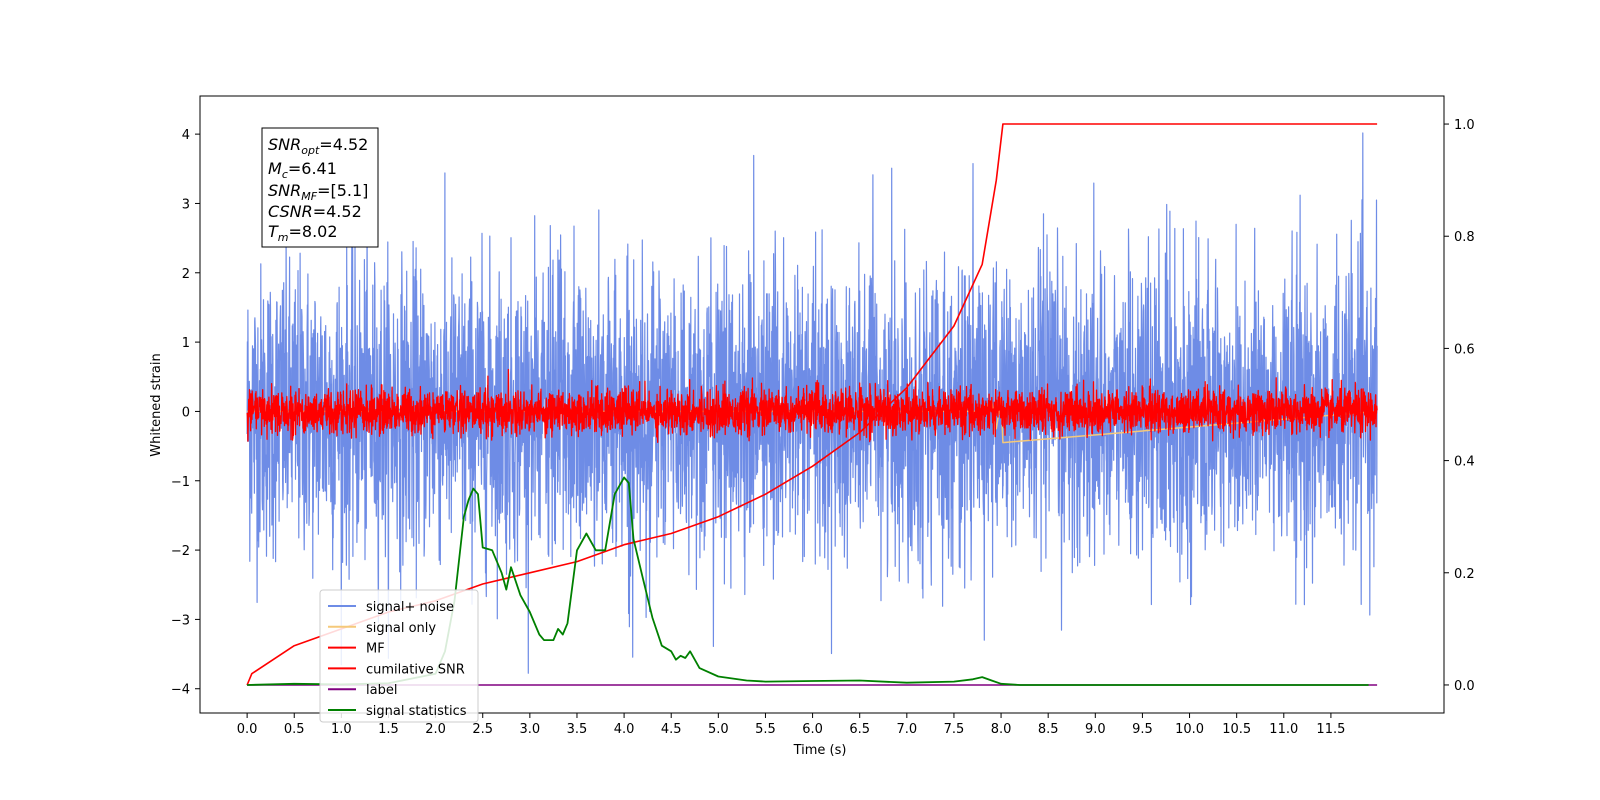 The width and height of the screenshot is (1600, 800). Describe the element at coordinates (906, 729) in the screenshot. I see `x-tick-label: 7.0` at that location.